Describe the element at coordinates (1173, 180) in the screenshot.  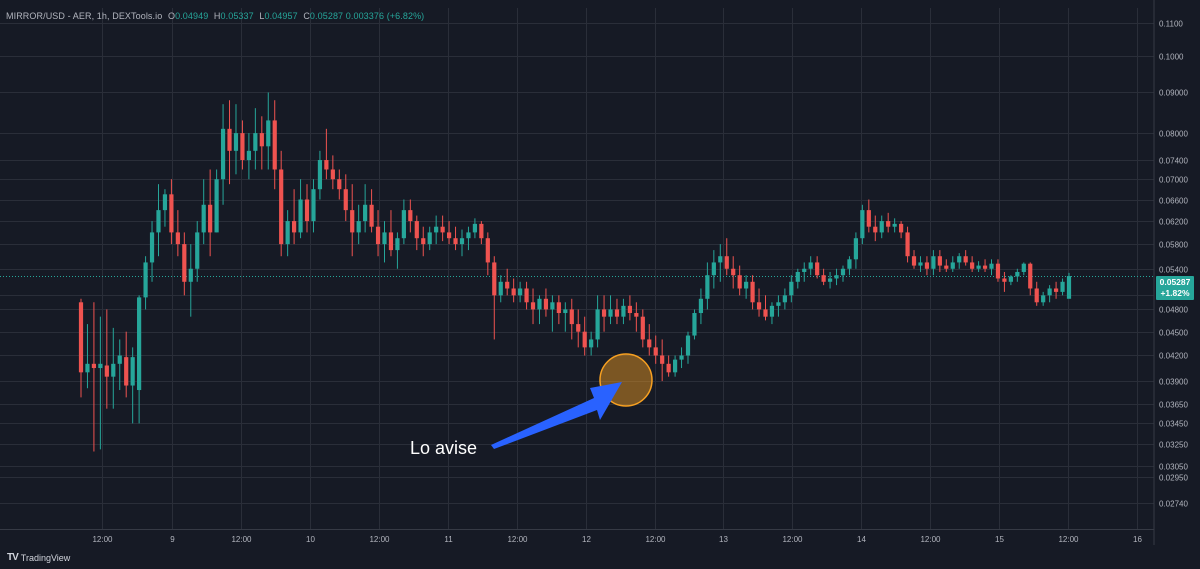
I see `y-tick-label: 0.07000` at that location.